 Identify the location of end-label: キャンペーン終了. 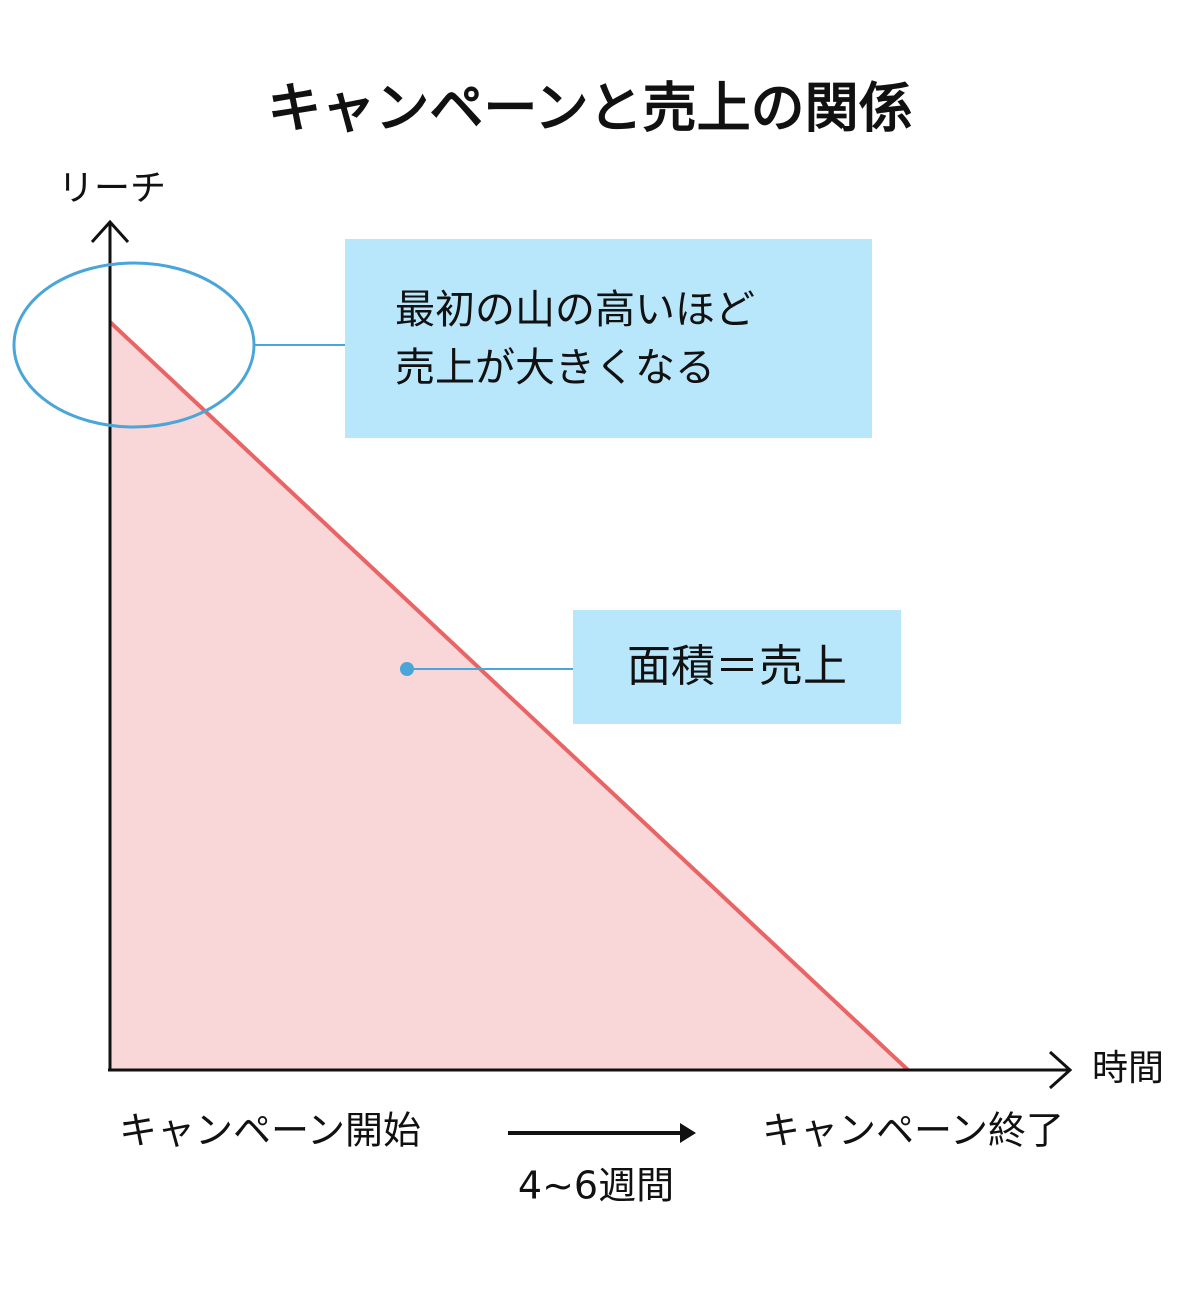
(913, 1131).